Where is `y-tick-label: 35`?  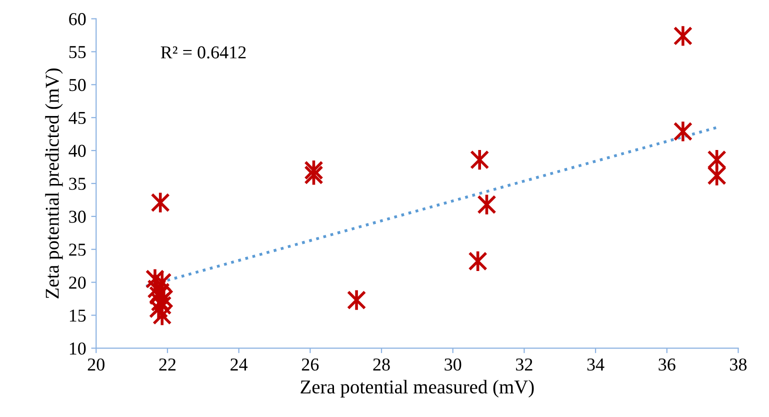
y-tick-label: 35 is located at coordinates (77, 184).